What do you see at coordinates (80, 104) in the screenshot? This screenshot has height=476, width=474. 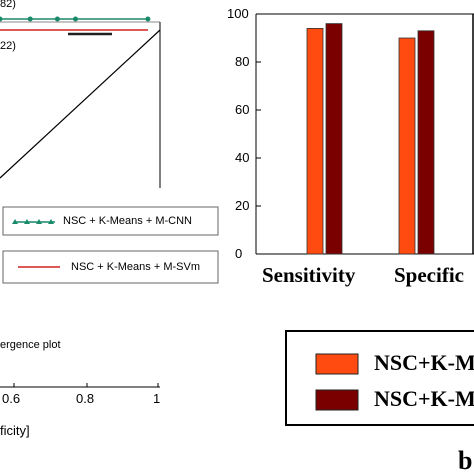 I see `roc-diagonal-line` at bounding box center [80, 104].